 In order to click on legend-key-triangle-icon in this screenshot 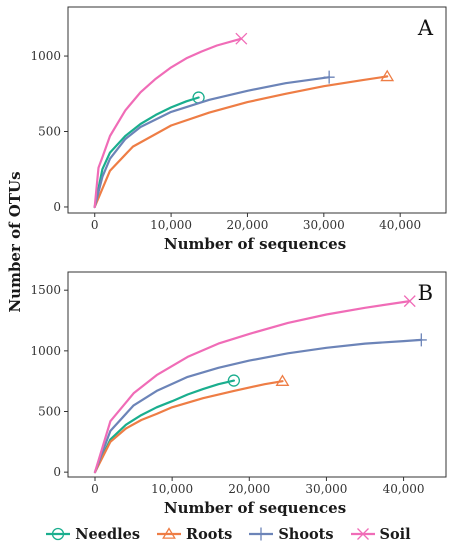, I will do `click(169, 533)`.